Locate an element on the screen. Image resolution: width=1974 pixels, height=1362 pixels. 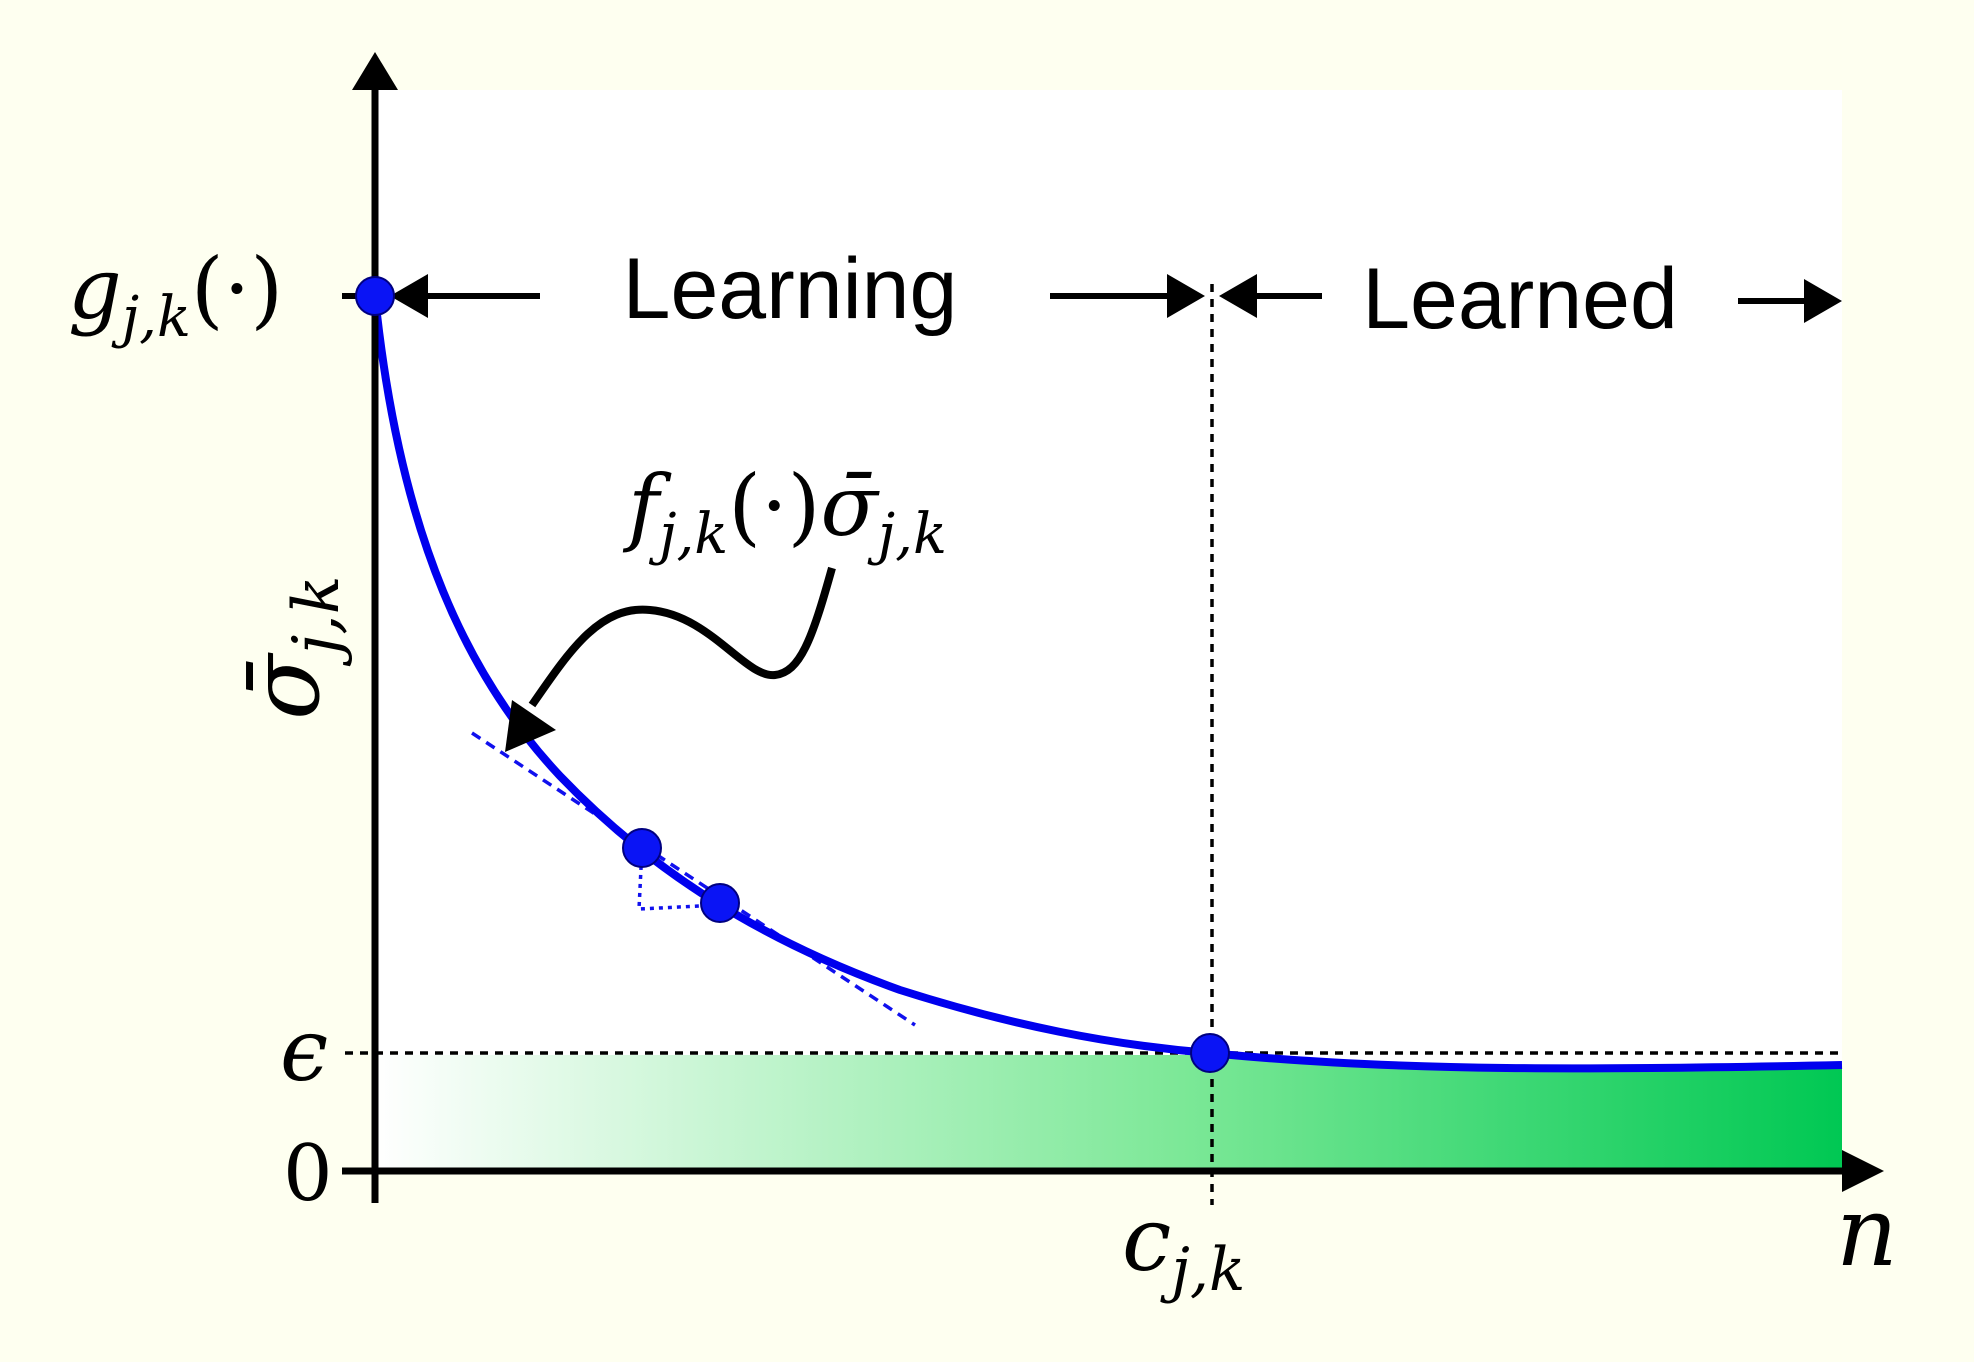
y-axis-label: σ̄j,k is located at coordinates (291, 648).